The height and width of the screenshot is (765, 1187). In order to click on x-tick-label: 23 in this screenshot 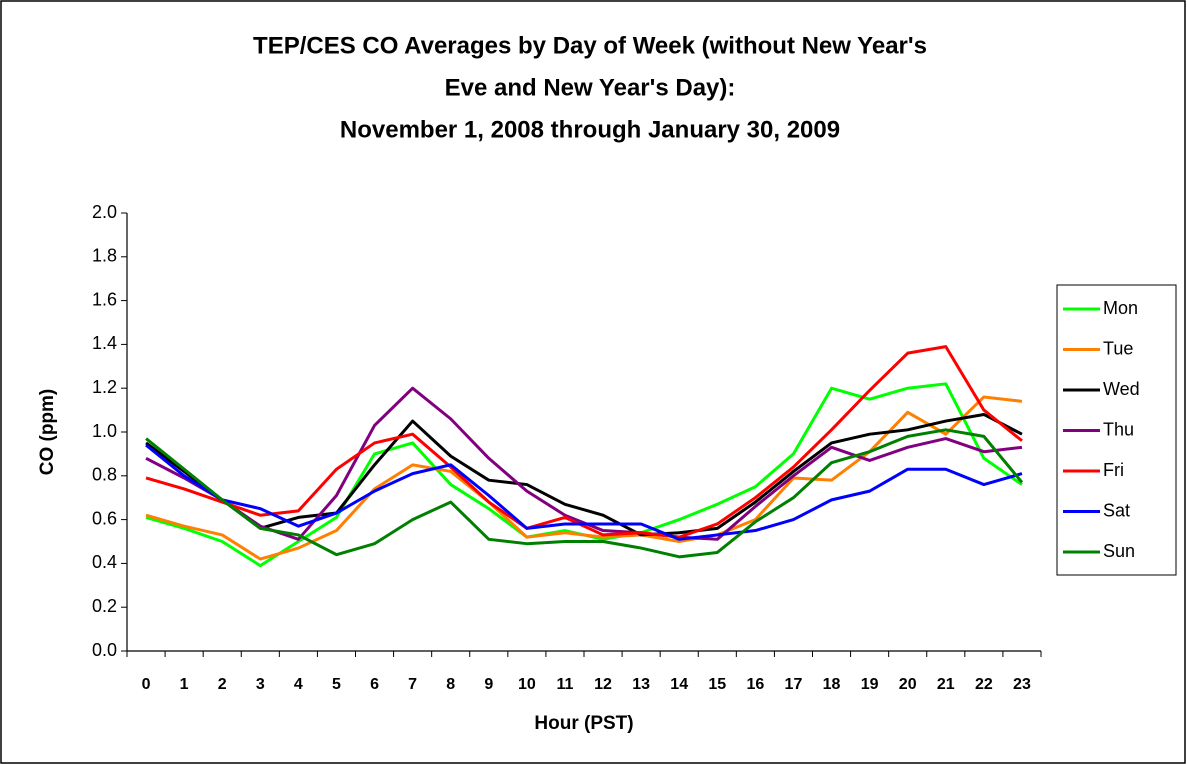, I will do `click(1022, 684)`.